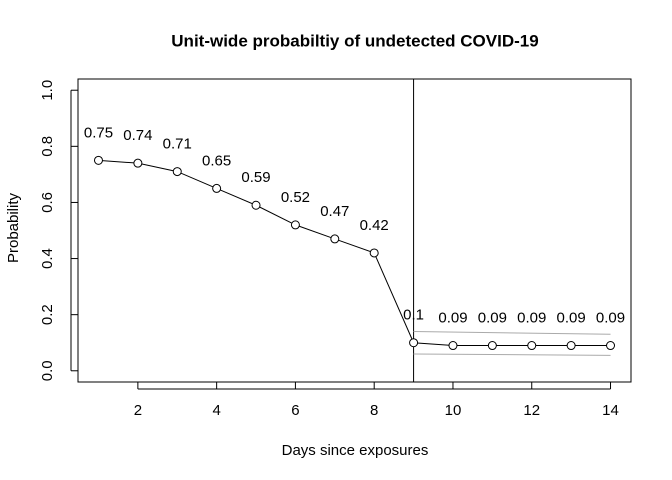 Image resolution: width=672 pixels, height=480 pixels. I want to click on y-tick-label: 0.8, so click(47, 146).